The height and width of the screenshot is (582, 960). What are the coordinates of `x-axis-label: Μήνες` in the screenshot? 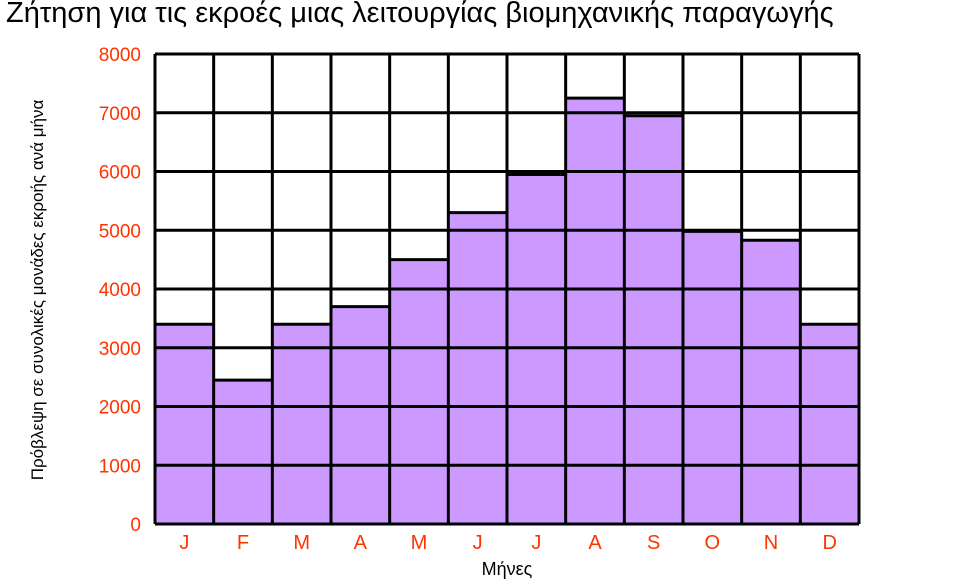 It's located at (507, 569).